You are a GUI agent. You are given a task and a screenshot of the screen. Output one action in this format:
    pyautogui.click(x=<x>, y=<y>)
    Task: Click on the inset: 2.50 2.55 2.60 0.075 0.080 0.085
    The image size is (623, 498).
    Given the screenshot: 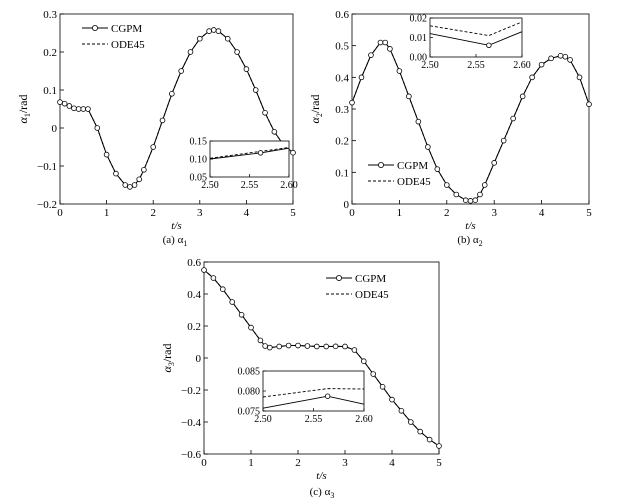 What is the action you would take?
    pyautogui.click(x=305, y=396)
    